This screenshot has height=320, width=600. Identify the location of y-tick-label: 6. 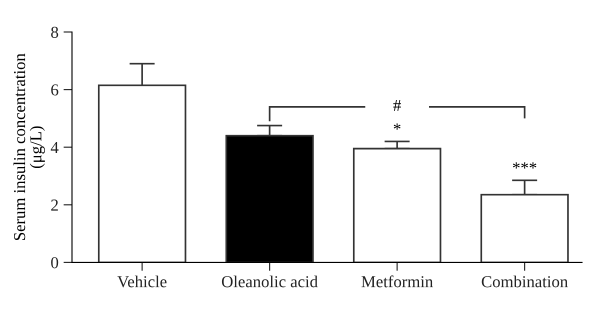
(54, 90).